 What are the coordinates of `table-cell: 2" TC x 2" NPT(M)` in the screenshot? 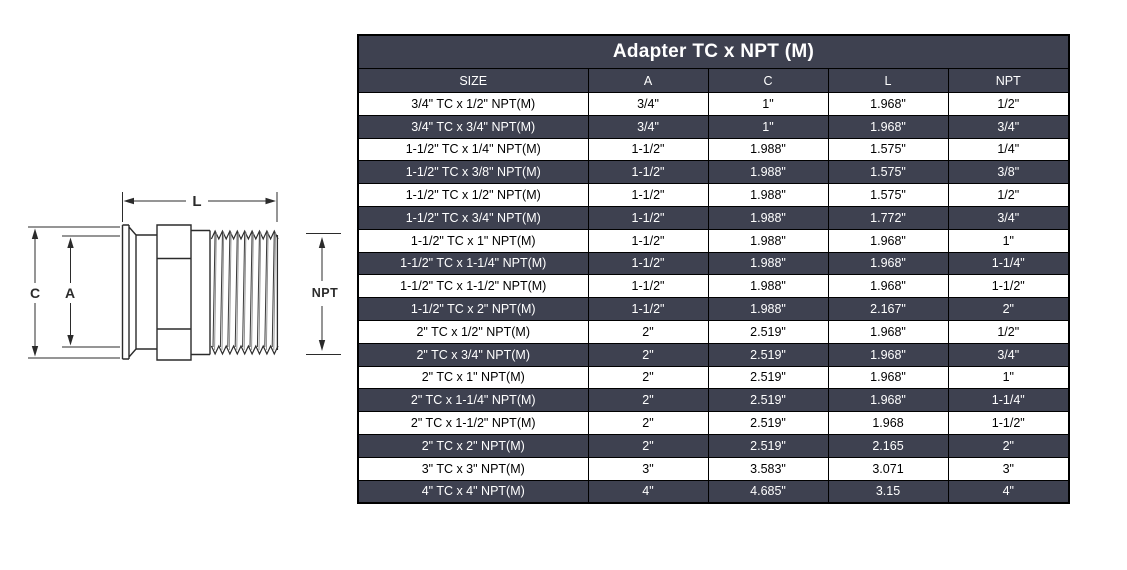 It's located at (473, 445).